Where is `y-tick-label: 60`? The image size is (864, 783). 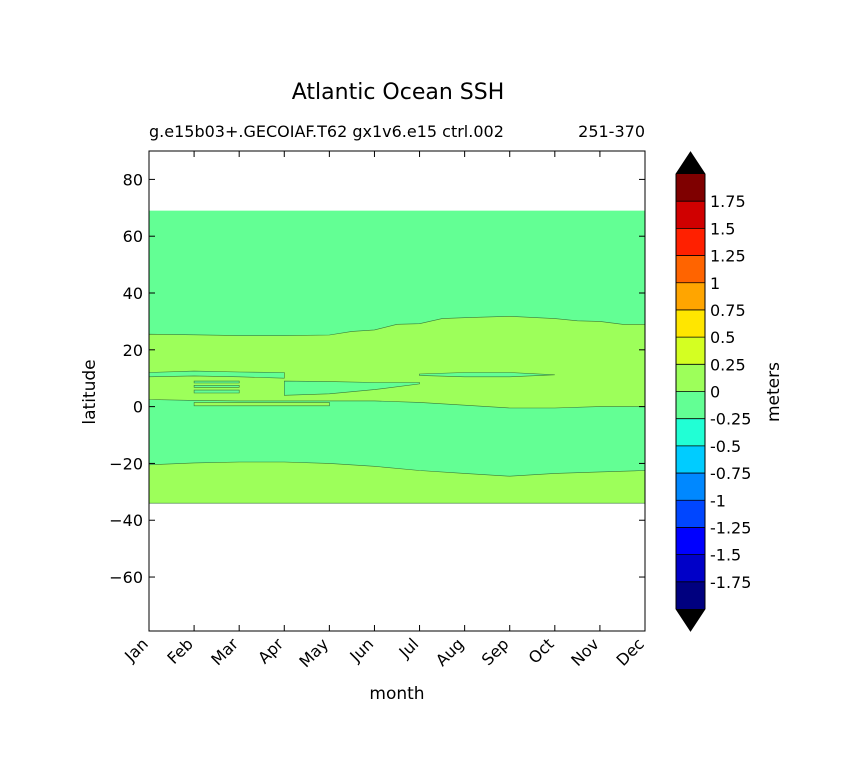
y-tick-label: 60 is located at coordinates (133, 236).